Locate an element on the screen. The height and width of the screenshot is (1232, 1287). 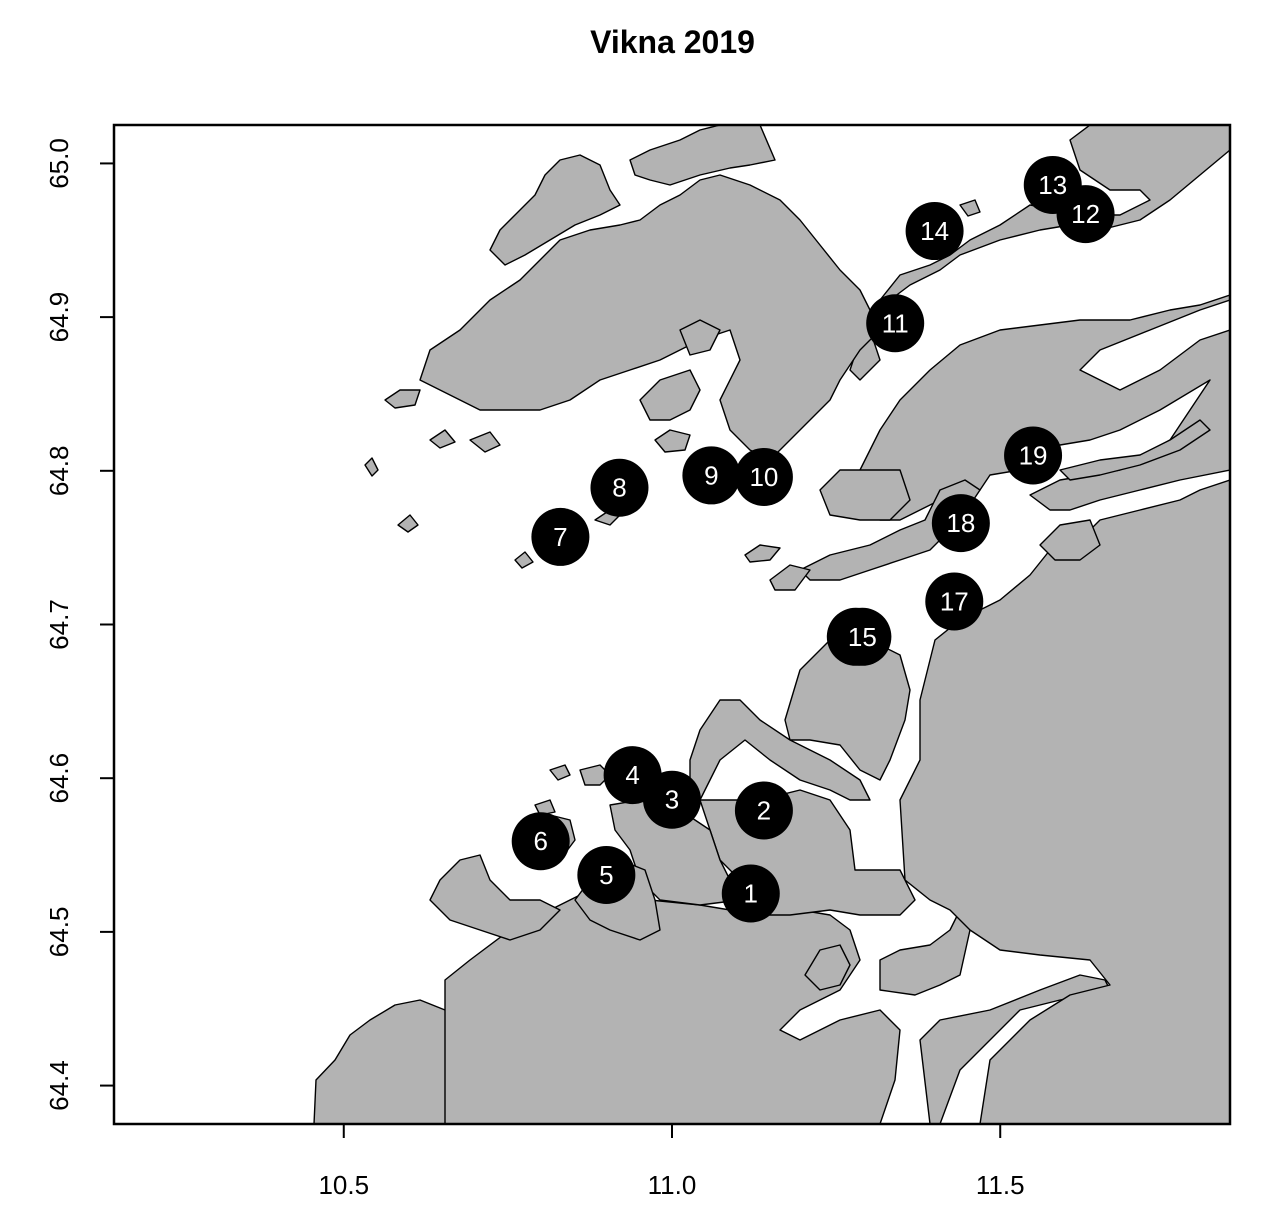
y-tick-label: 64.7 is located at coordinates (59, 624).